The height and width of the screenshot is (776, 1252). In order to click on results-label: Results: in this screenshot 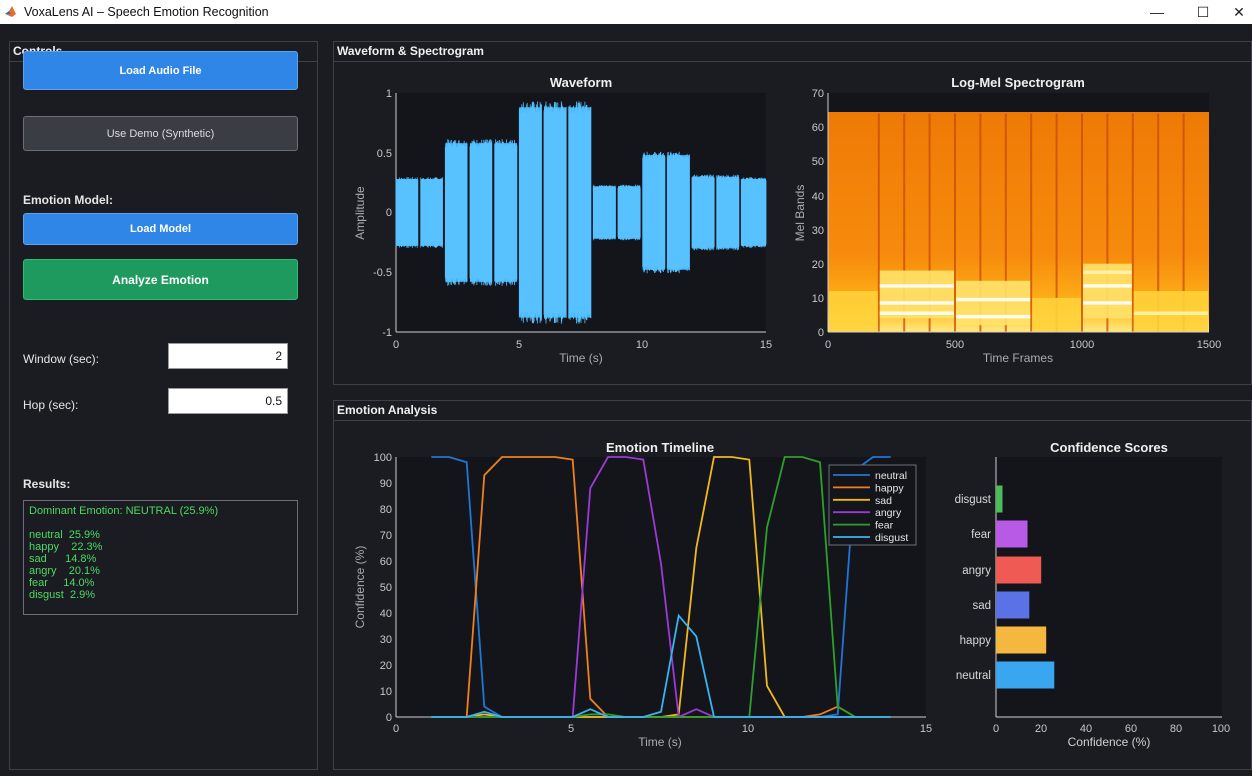, I will do `click(47, 484)`.